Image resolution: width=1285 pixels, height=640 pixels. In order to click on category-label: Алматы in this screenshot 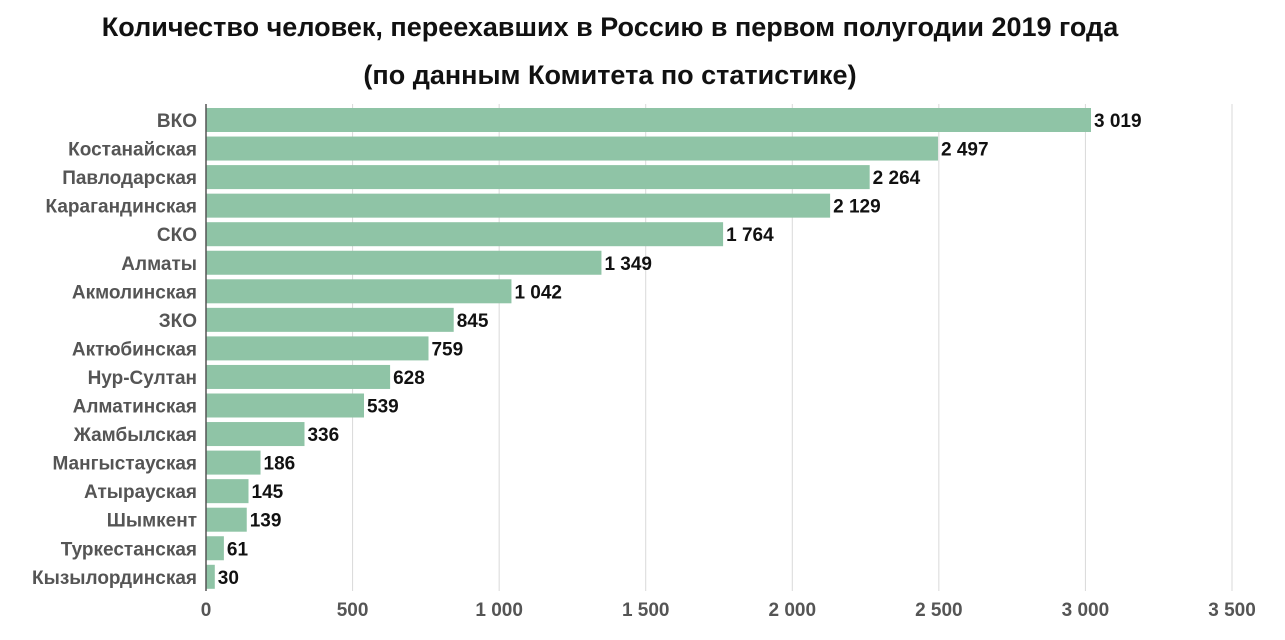, I will do `click(159, 264)`.